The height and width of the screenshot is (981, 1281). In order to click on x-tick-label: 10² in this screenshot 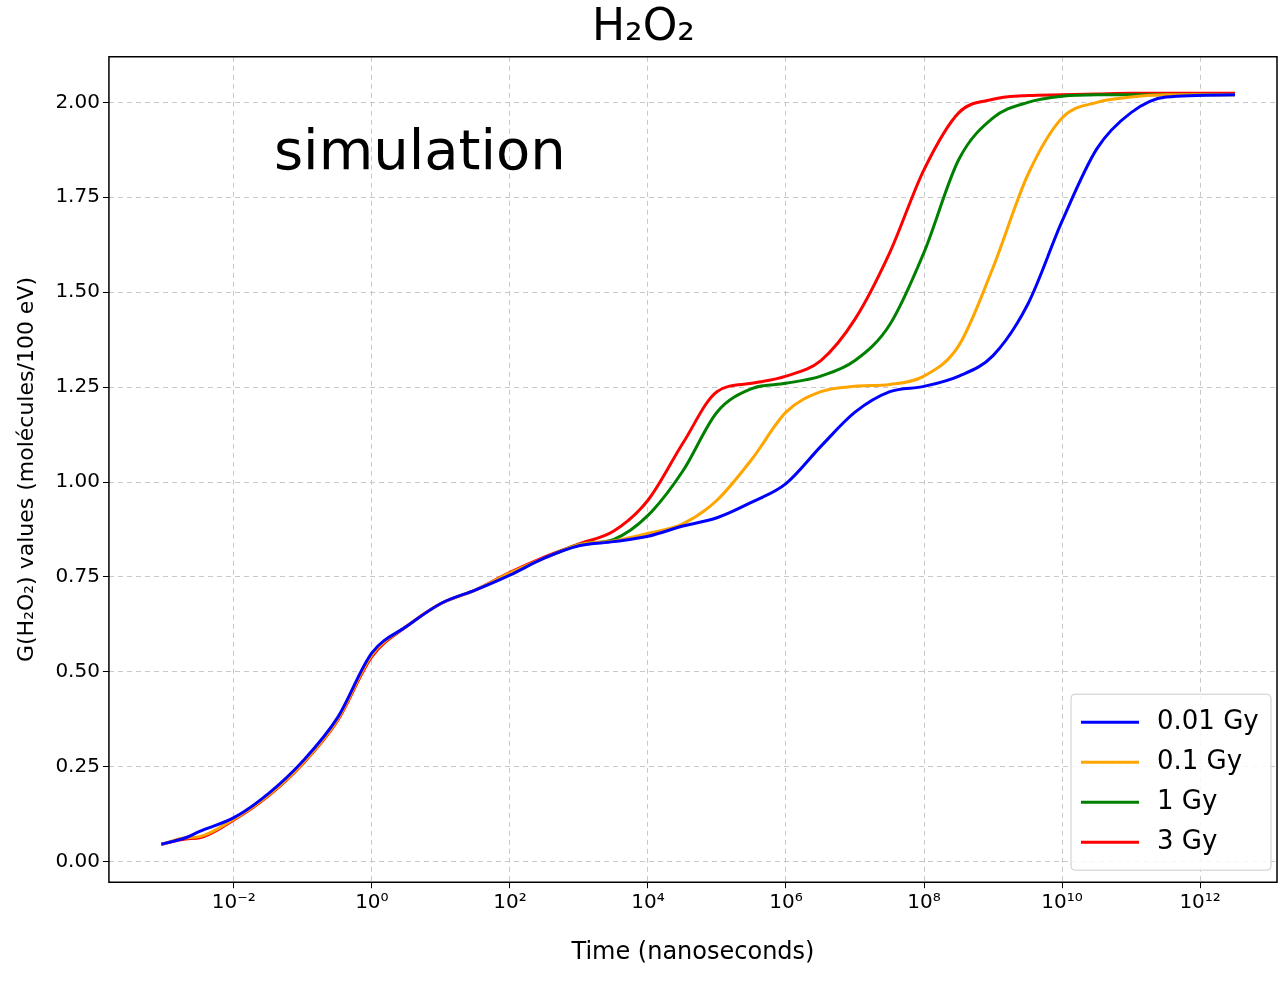, I will do `click(510, 901)`.